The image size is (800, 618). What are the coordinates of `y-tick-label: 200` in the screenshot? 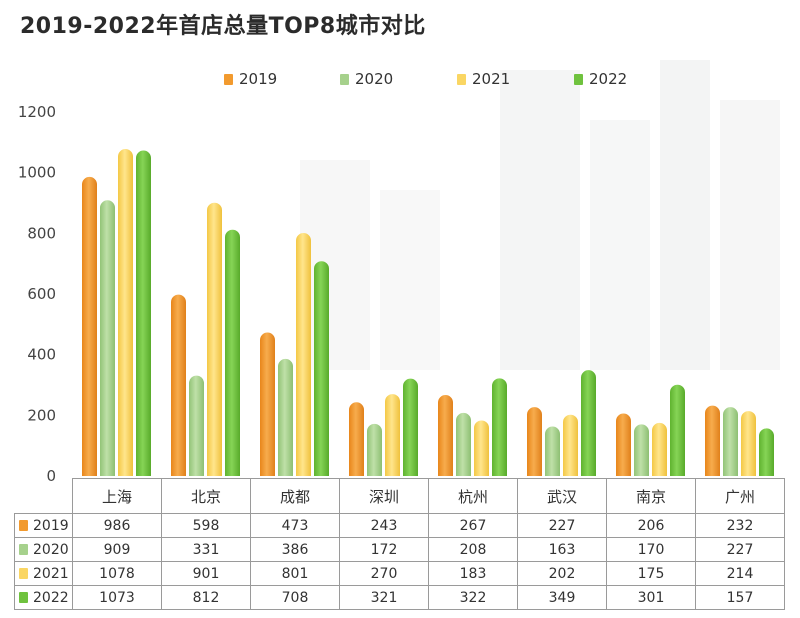 It's located at (41, 415).